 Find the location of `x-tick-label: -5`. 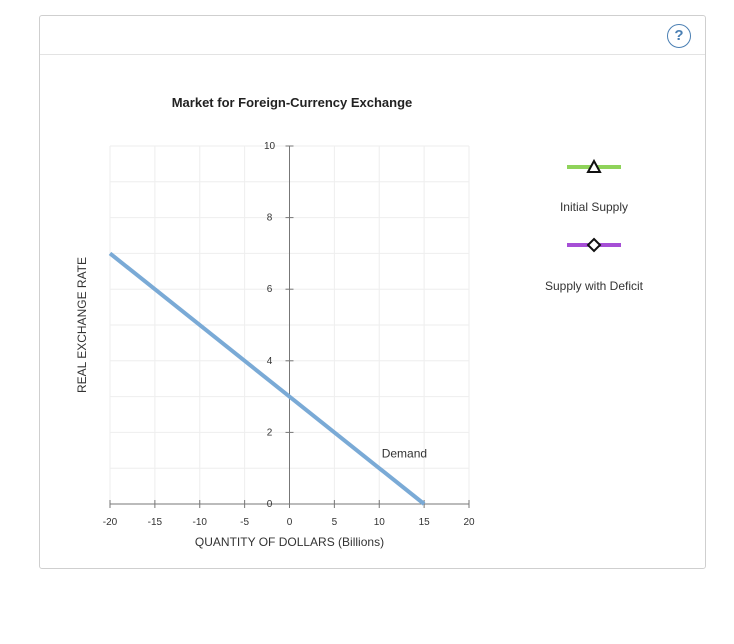

x-tick-label: -5 is located at coordinates (244, 522).